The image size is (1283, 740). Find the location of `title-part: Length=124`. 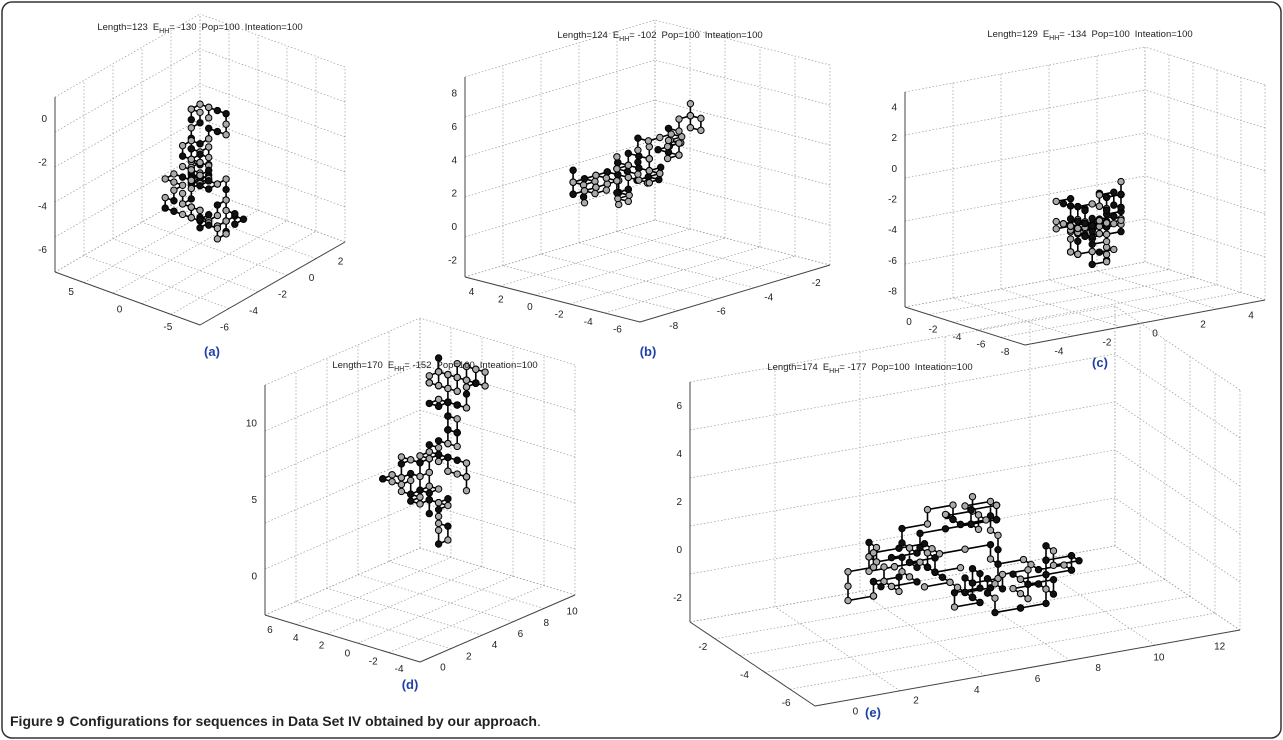

title-part: Length=124 is located at coordinates (582, 35).